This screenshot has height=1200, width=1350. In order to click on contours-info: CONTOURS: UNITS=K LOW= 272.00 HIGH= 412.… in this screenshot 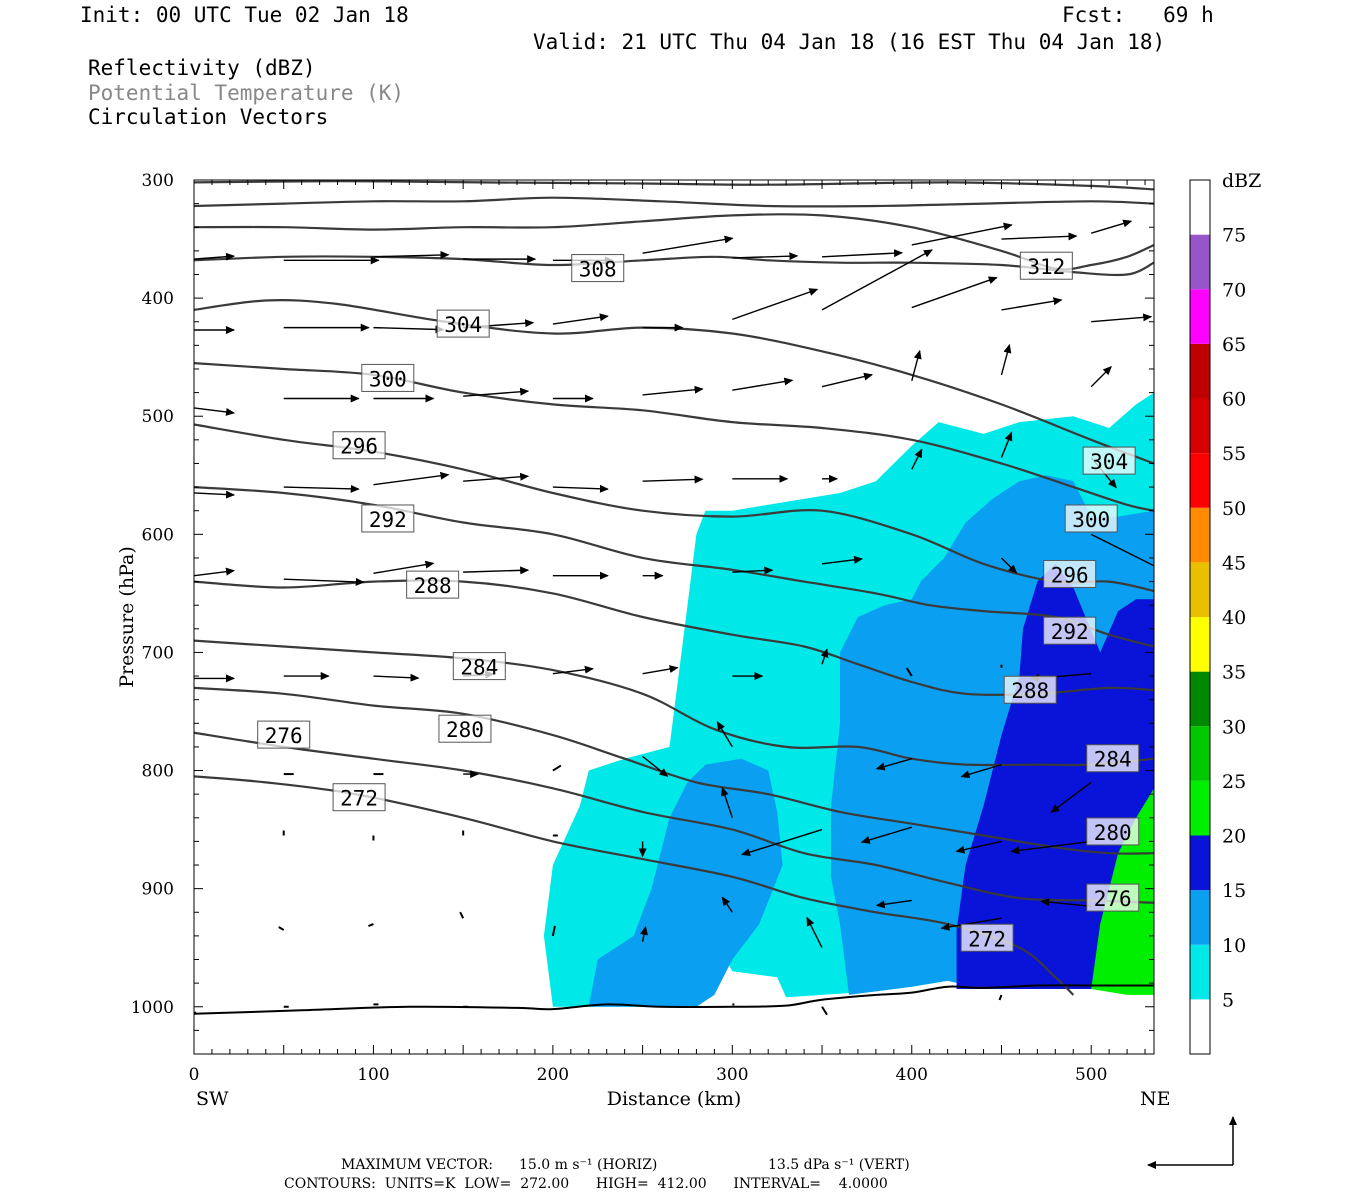, I will do `click(586, 1184)`.